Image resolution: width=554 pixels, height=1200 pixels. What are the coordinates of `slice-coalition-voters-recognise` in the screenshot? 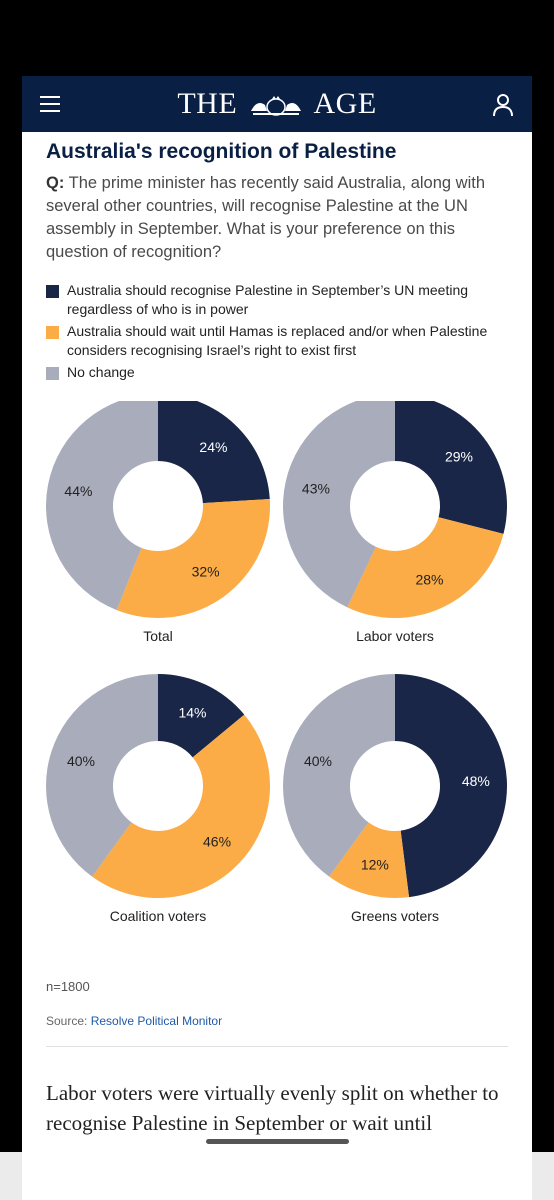 It's located at (201, 716).